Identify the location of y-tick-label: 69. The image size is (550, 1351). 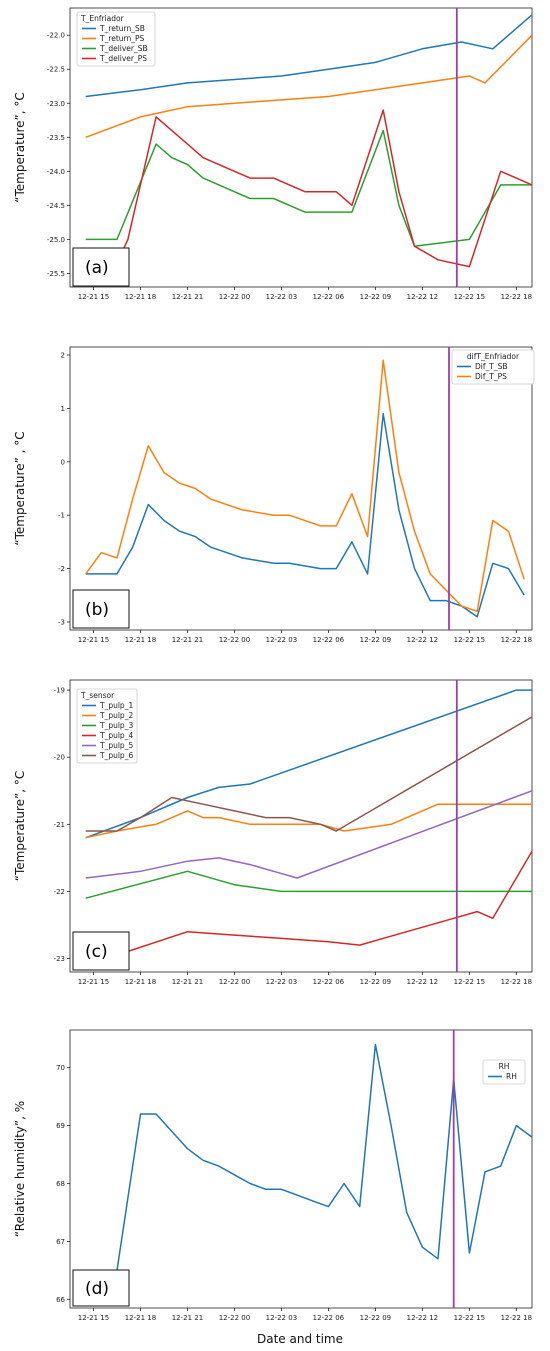
(60, 1126).